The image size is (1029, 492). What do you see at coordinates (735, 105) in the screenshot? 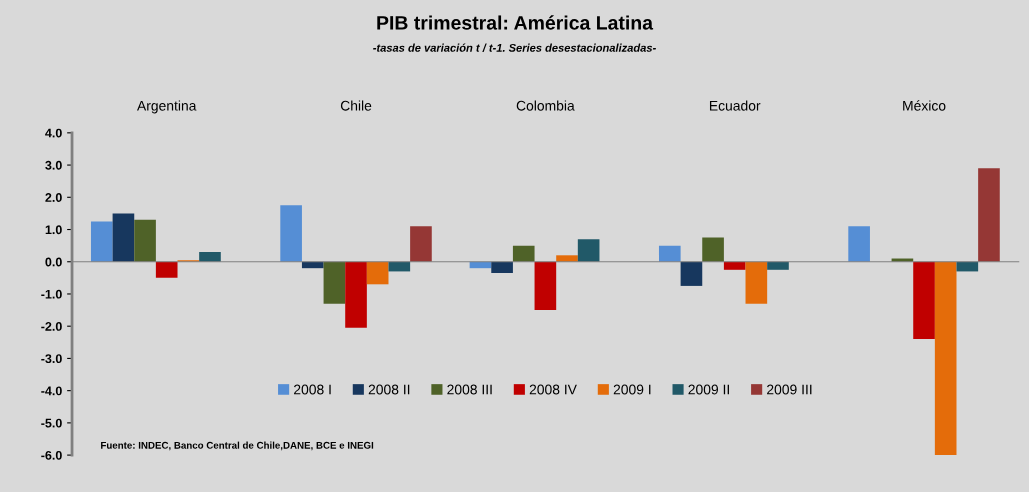
I see `x-tick-label: Ecuador` at bounding box center [735, 105].